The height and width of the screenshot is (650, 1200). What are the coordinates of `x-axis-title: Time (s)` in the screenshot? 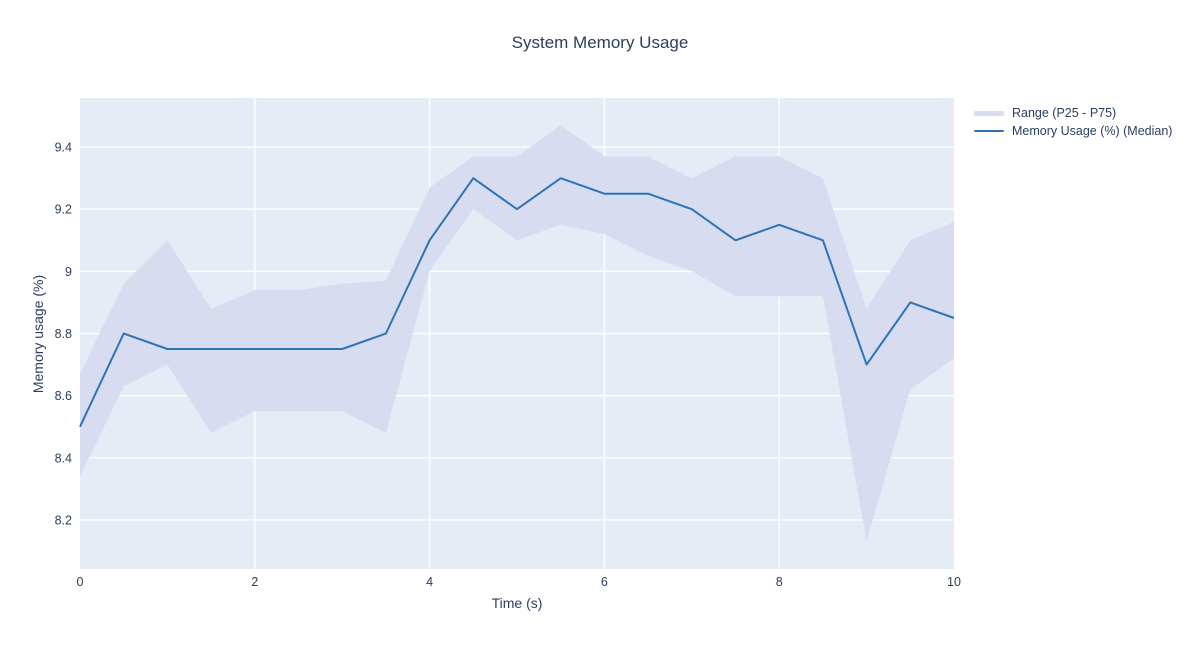 It's located at (517, 603).